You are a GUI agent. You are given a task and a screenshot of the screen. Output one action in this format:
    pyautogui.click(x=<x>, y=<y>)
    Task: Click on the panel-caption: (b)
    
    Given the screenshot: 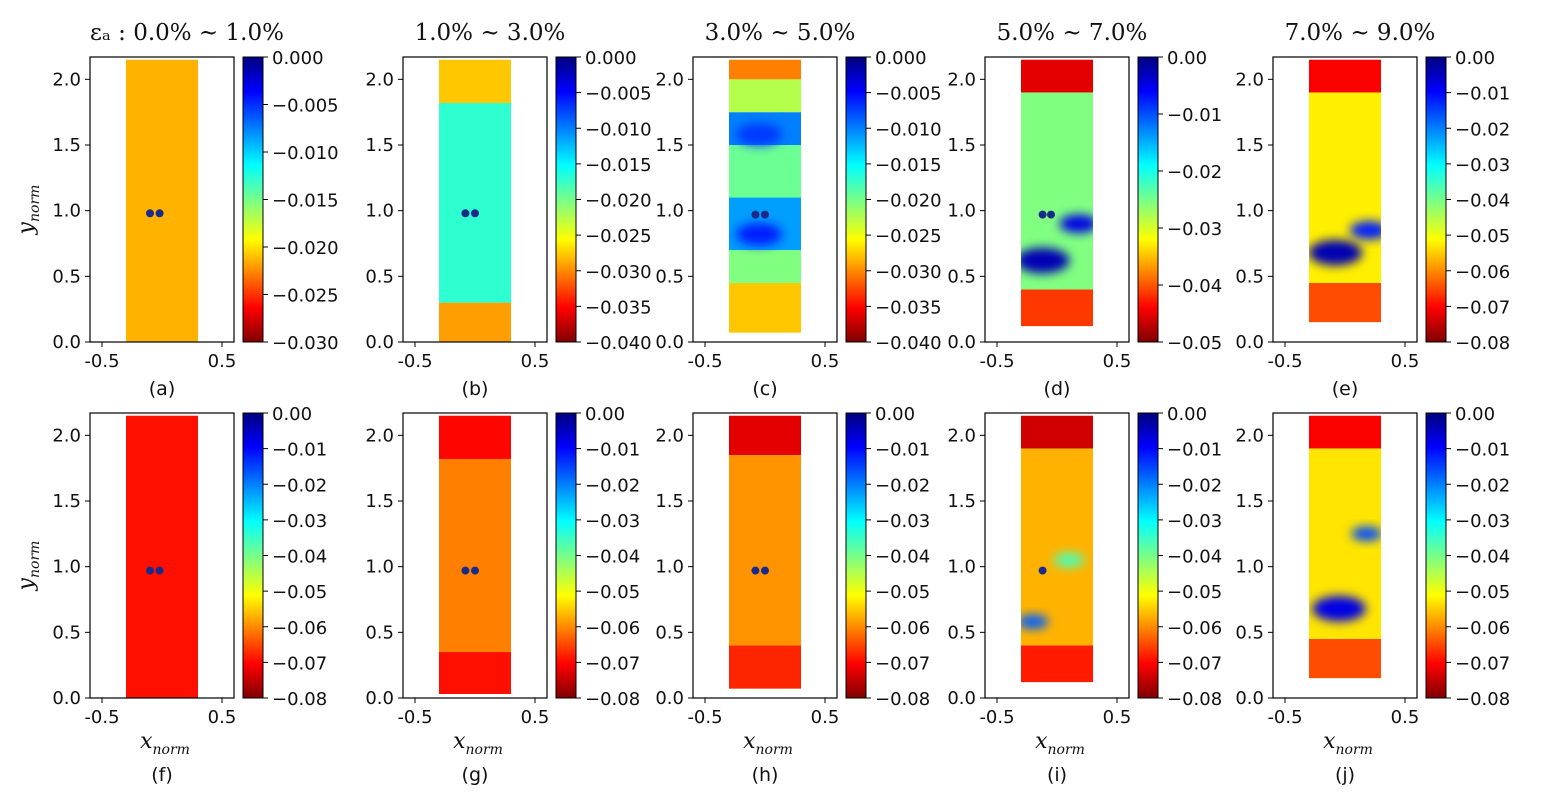 What is the action you would take?
    pyautogui.click(x=475, y=389)
    